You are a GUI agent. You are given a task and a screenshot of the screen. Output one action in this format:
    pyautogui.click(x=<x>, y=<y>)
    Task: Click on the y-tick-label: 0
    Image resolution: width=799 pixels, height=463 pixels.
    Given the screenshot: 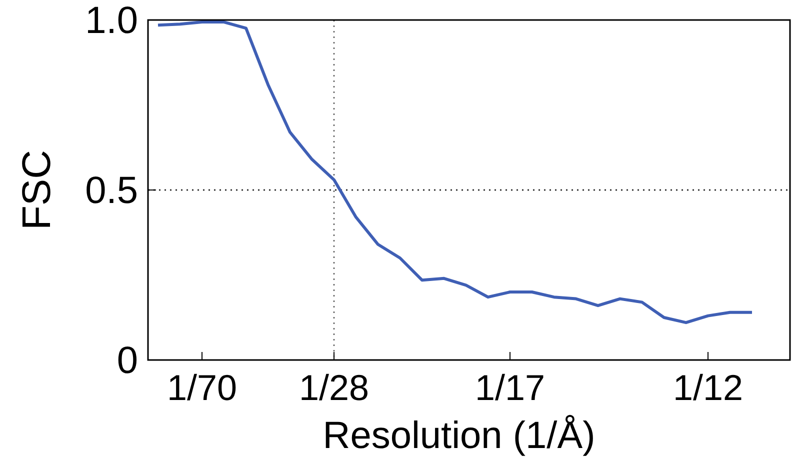 What is the action you would take?
    pyautogui.click(x=127, y=361)
    